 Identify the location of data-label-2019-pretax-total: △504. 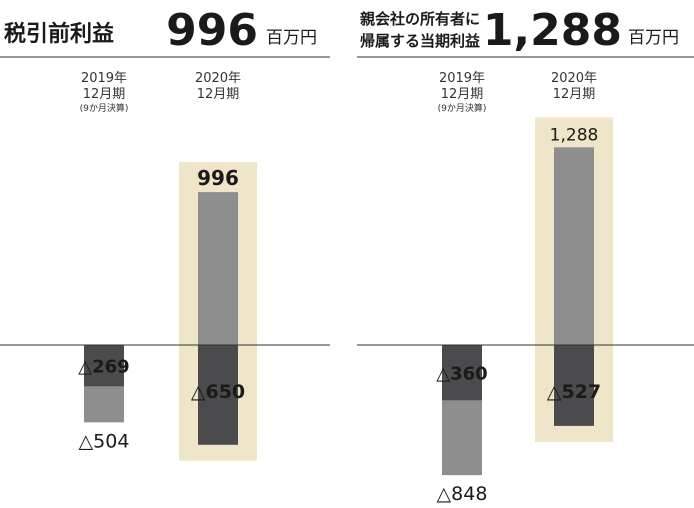
(104, 441).